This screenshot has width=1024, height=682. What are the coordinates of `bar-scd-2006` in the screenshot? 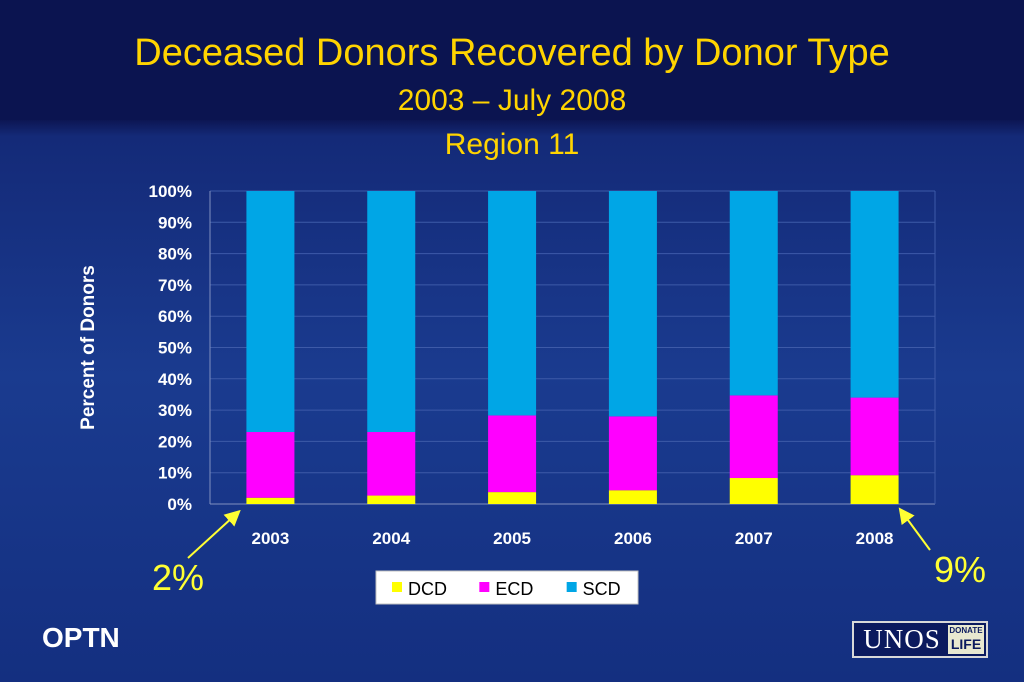 It's located at (632, 304).